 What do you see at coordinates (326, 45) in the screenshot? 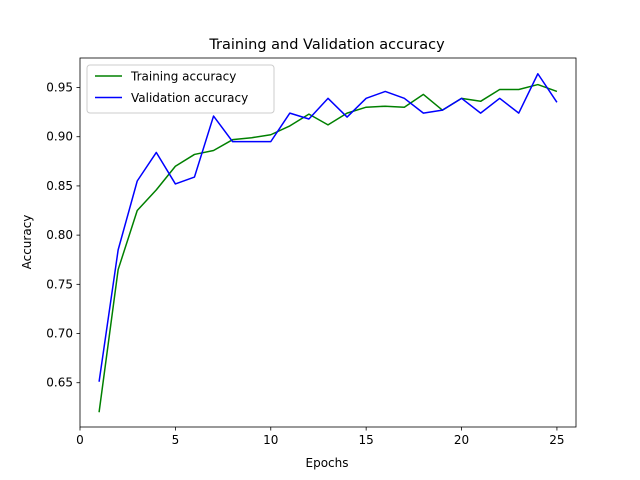
I see `chart-title: Training and Validation accuracy` at bounding box center [326, 45].